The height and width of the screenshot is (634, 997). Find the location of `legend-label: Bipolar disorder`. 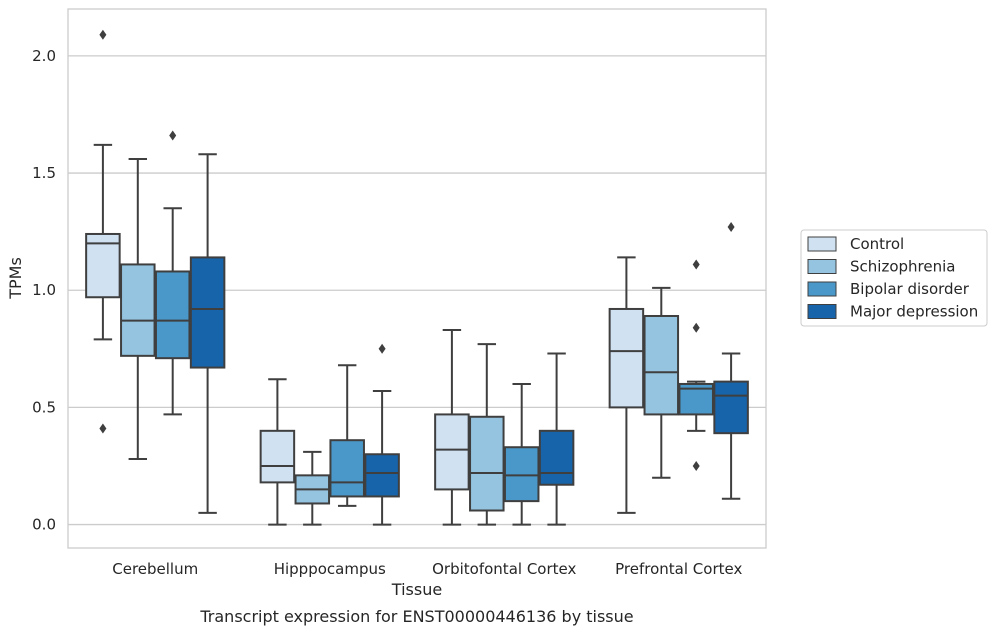

legend-label: Bipolar disorder is located at coordinates (910, 289).